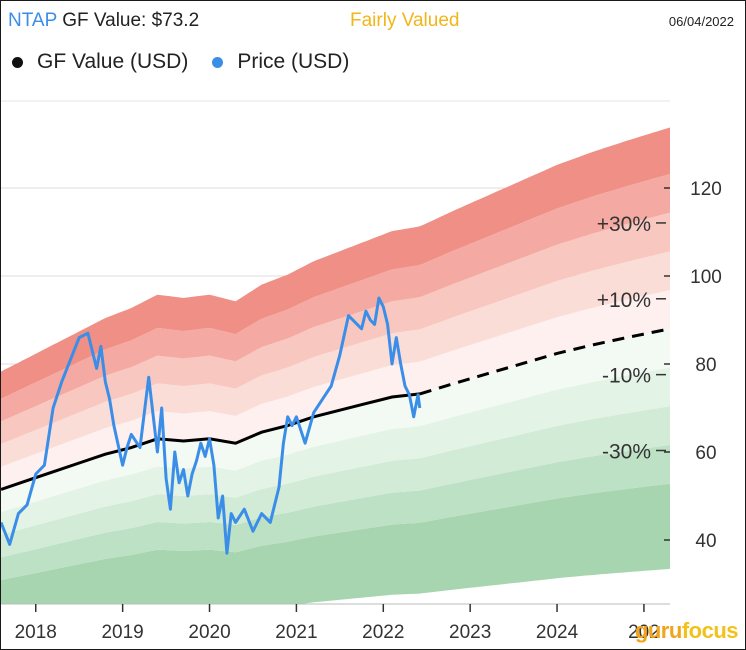 The image size is (746, 650). I want to click on x-tick-label: 202, so click(644, 632).